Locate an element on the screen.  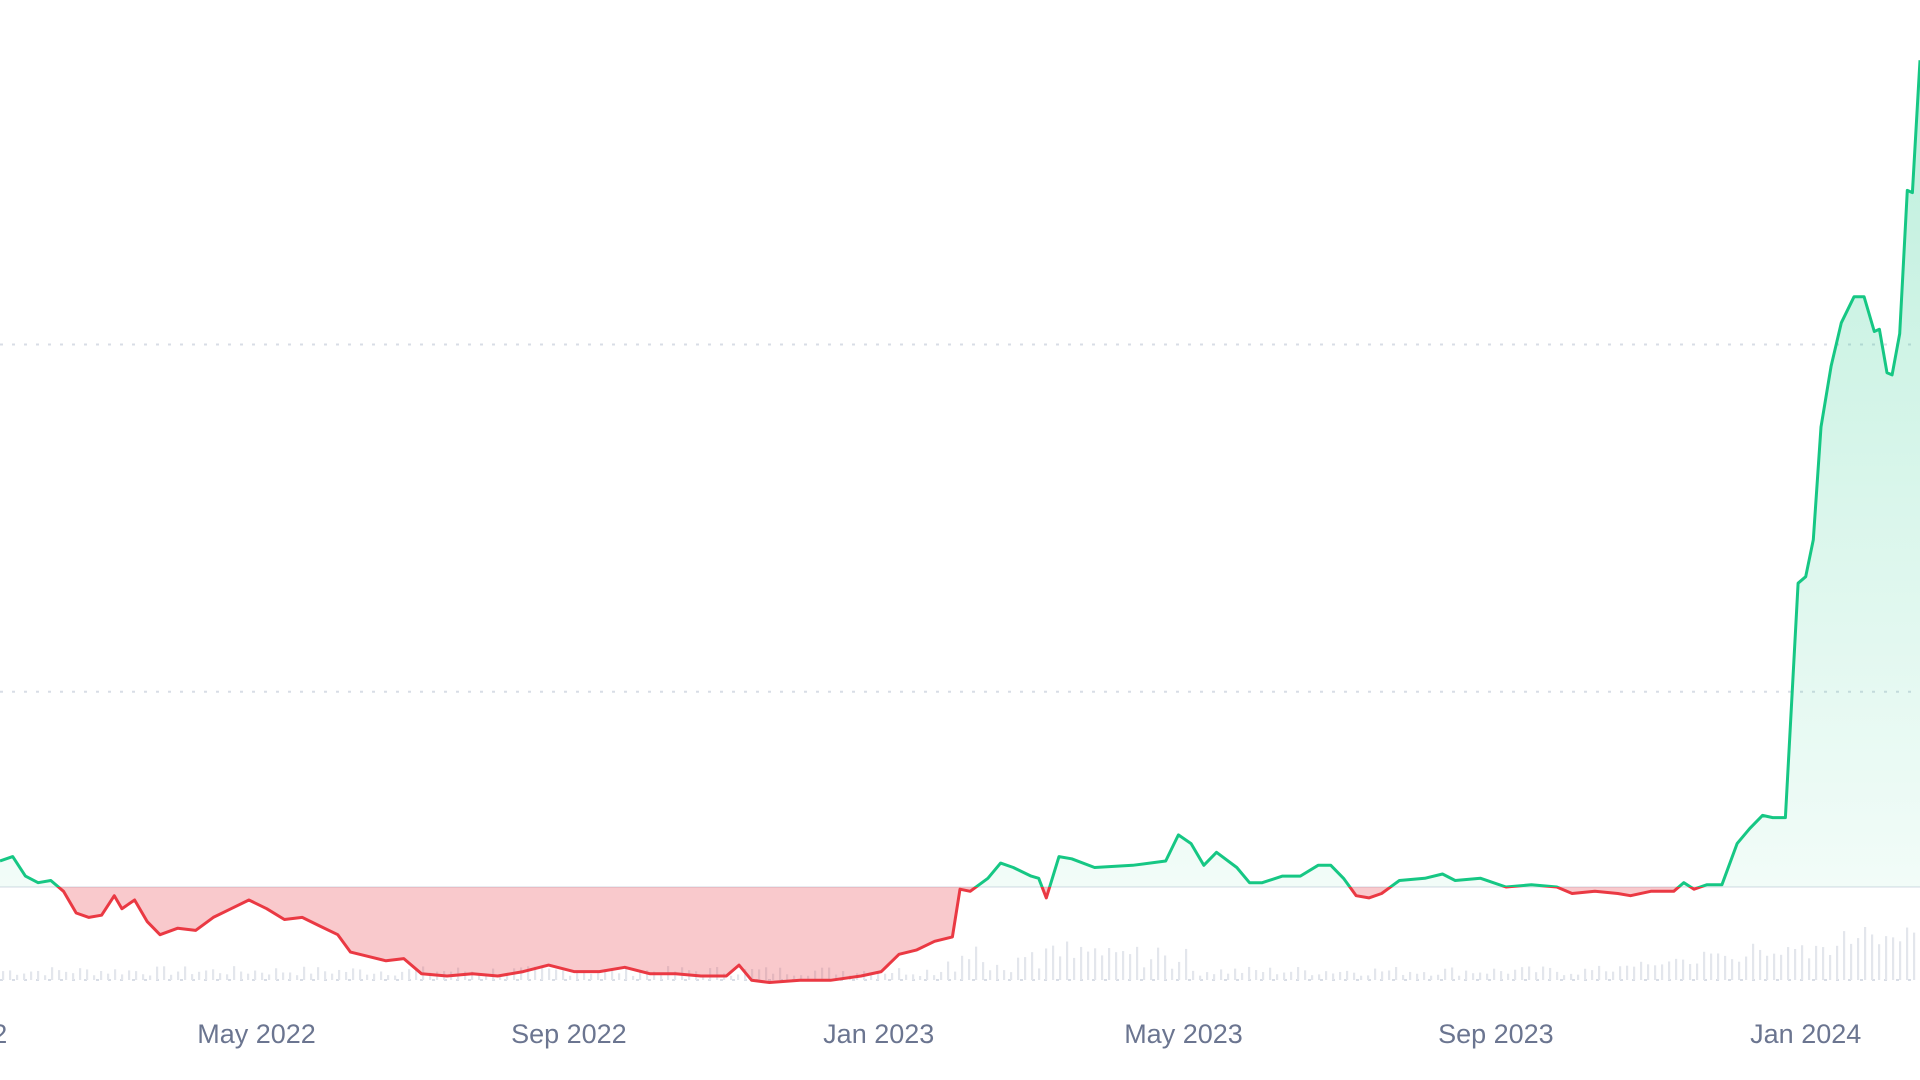
area-fill-below is located at coordinates (960, 935).